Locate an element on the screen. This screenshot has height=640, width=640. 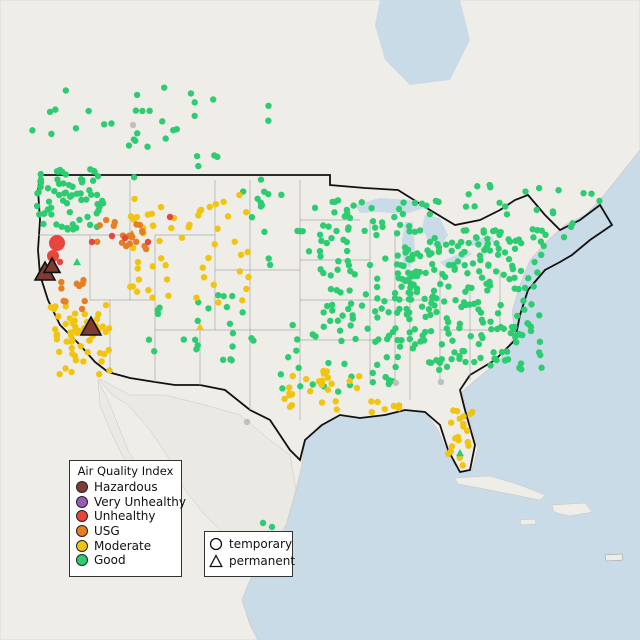
permanent-station-marker is located at coordinates (200, 327).